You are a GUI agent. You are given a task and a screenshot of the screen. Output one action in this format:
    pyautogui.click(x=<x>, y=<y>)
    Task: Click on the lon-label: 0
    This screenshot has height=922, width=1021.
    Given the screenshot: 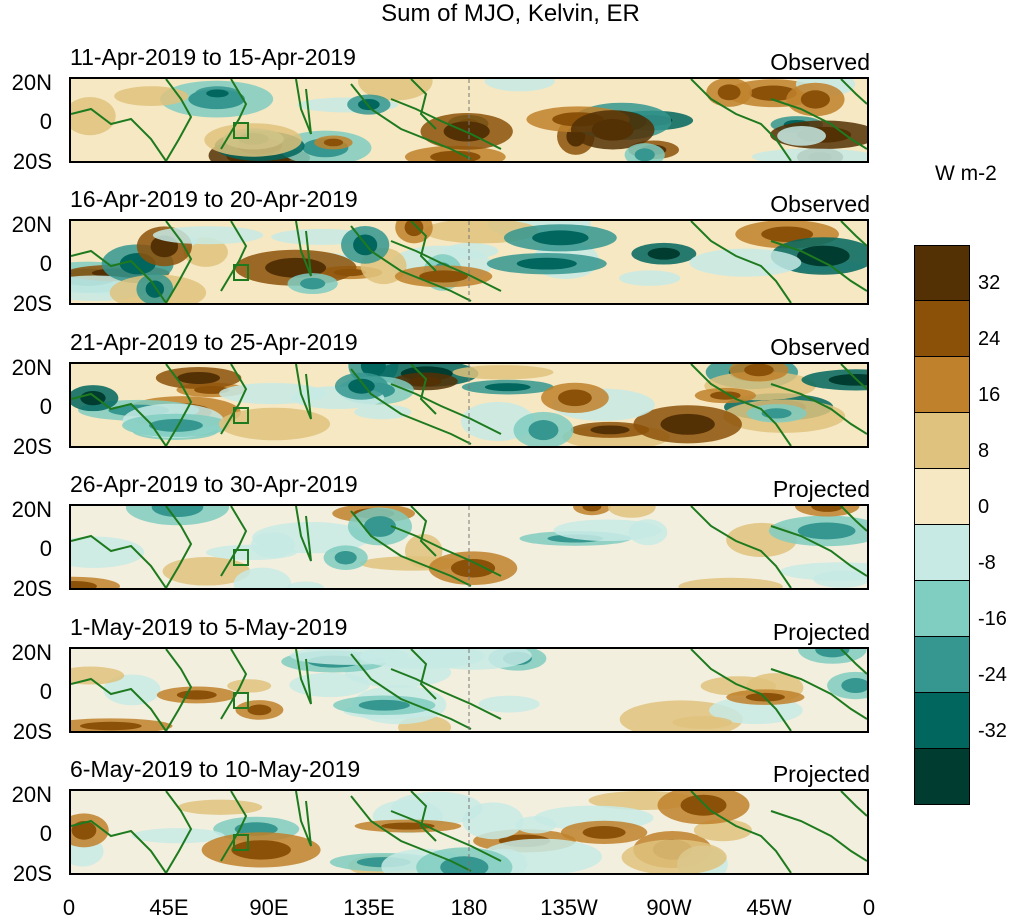 What is the action you would take?
    pyautogui.click(x=869, y=907)
    